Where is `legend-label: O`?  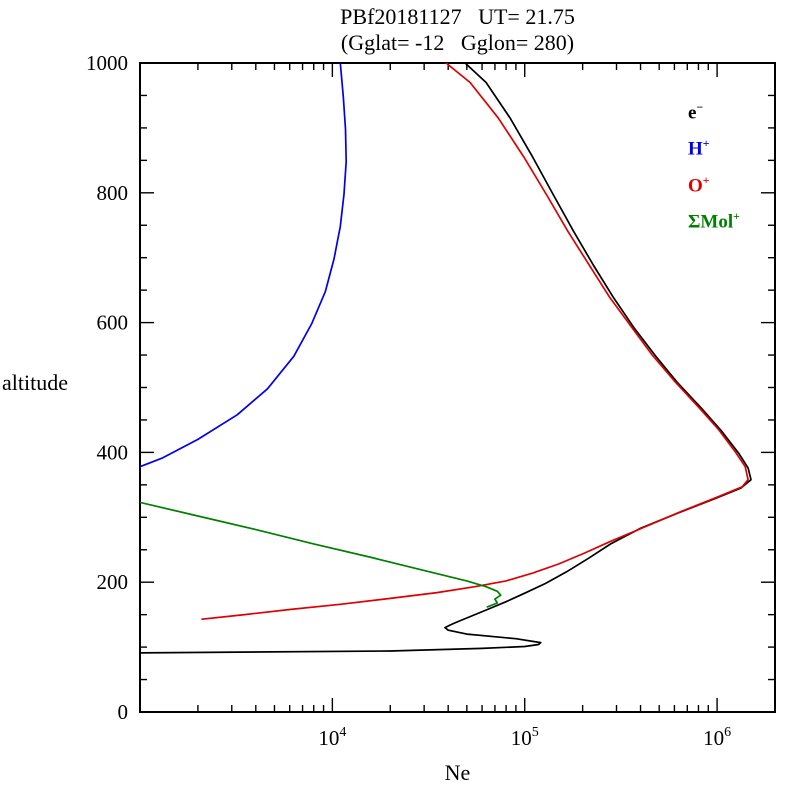 legend-label: O is located at coordinates (695, 185).